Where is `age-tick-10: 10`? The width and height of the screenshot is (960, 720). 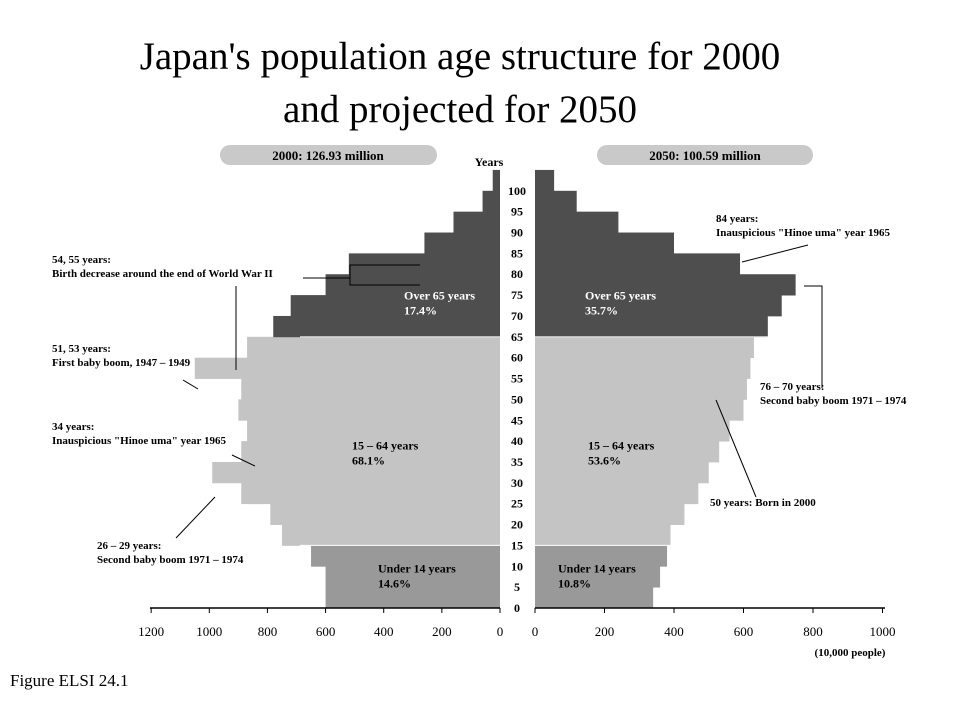
age-tick-10: 10 is located at coordinates (517, 566).